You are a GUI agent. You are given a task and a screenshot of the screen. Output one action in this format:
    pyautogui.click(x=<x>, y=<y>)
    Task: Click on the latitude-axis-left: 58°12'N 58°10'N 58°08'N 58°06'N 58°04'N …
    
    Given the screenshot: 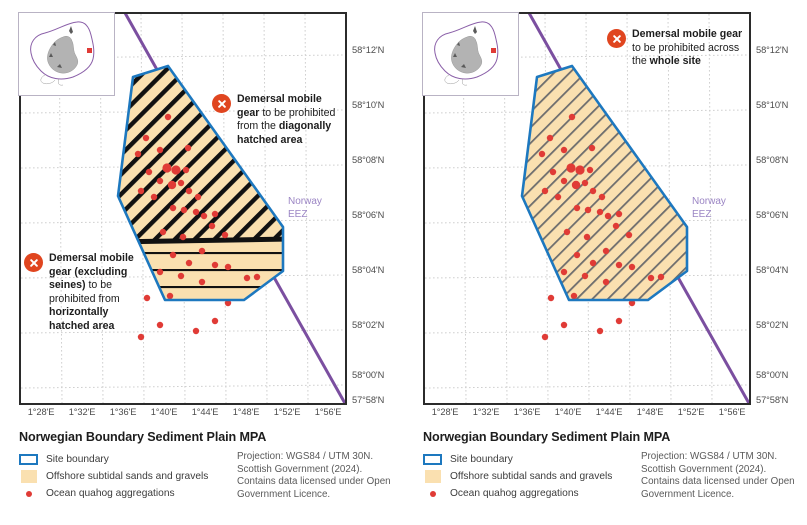 What is the action you would take?
    pyautogui.click(x=377, y=208)
    